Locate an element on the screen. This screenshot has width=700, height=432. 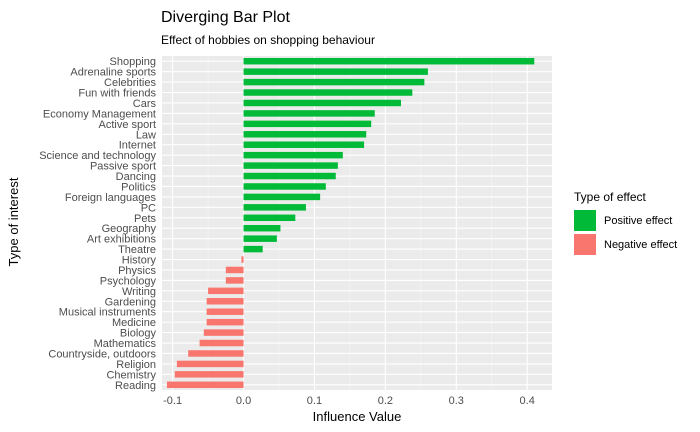
y-axis-title: Type of interest is located at coordinates (13, 221).